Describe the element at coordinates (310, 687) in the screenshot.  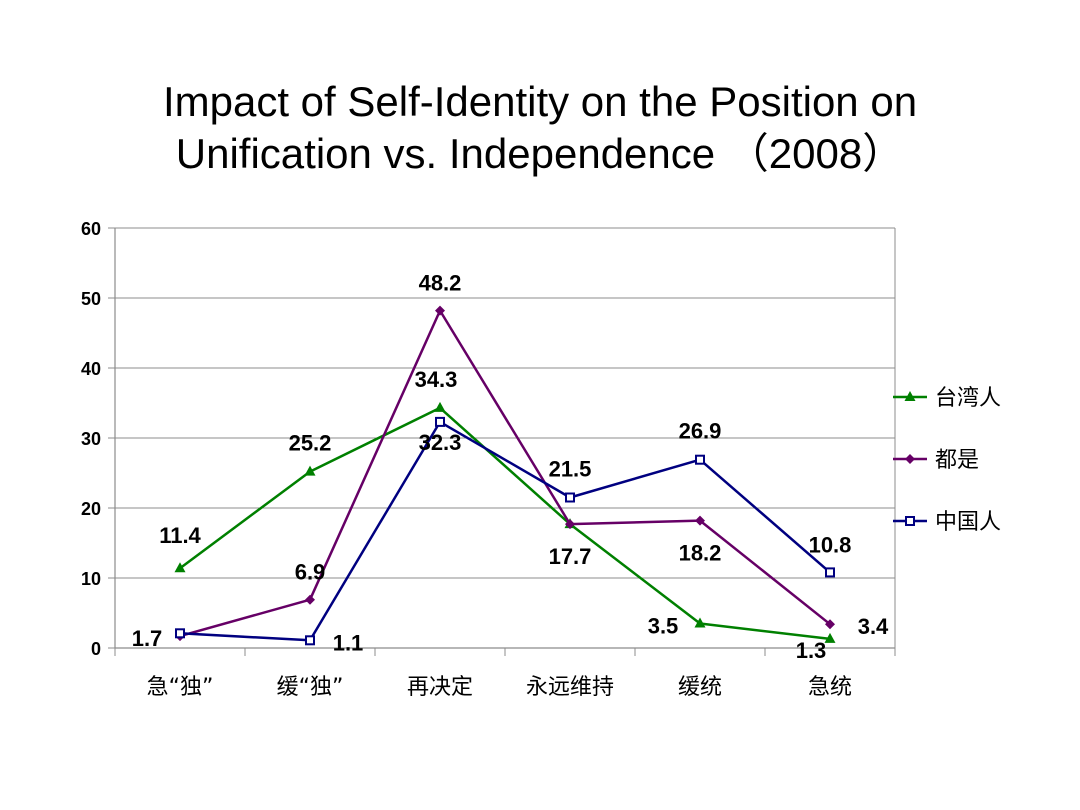
I see `x-tick-label: 缓“独”` at that location.